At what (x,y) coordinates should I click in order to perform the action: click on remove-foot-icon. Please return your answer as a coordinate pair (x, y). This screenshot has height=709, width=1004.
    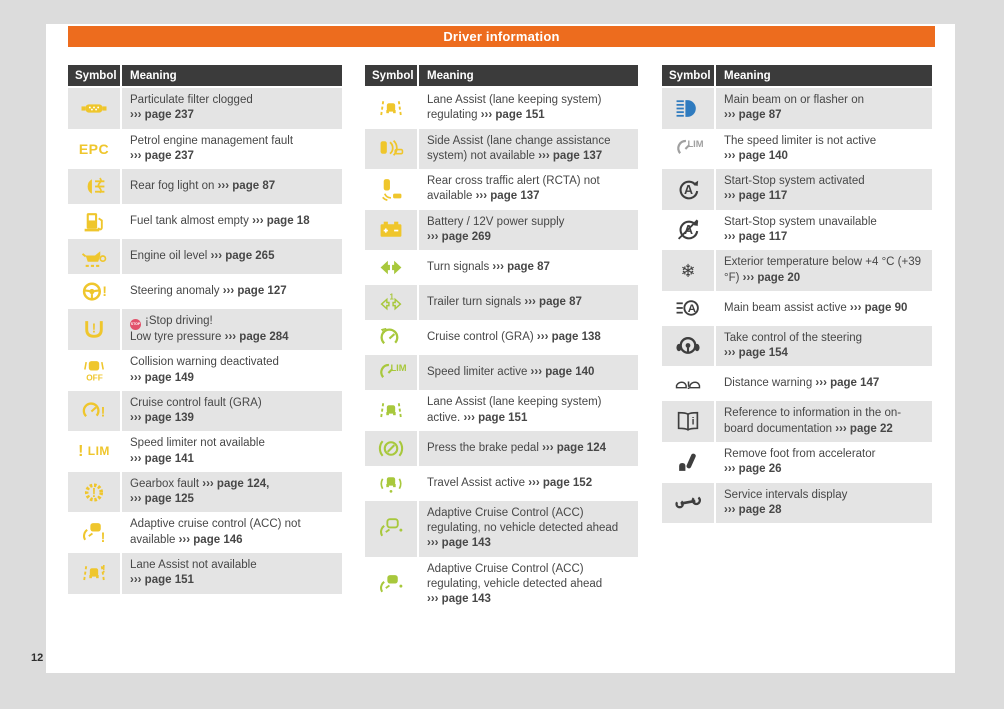
    Looking at the image, I should click on (688, 462).